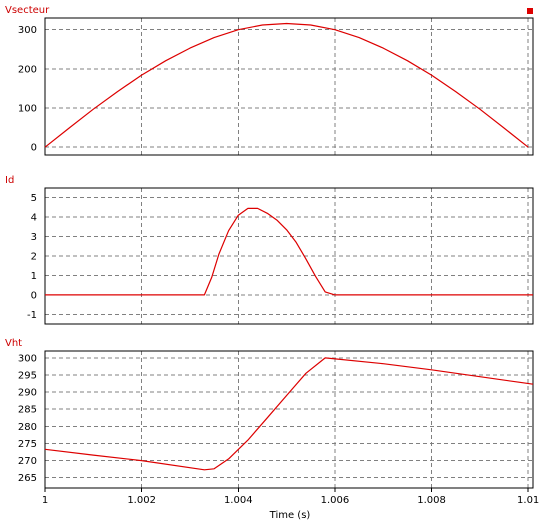  What do you see at coordinates (27, 393) in the screenshot?
I see `y-tick-label-vht: 290` at bounding box center [27, 393].